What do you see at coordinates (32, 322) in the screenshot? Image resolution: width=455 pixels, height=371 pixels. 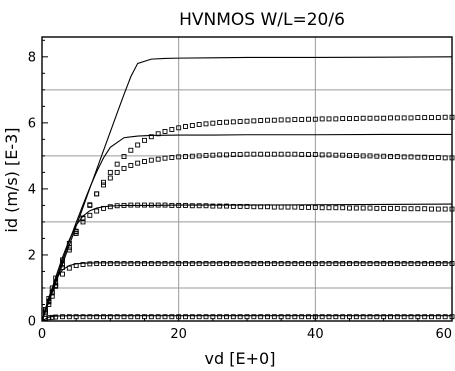 I see `y-tick-label: 0` at bounding box center [32, 322].